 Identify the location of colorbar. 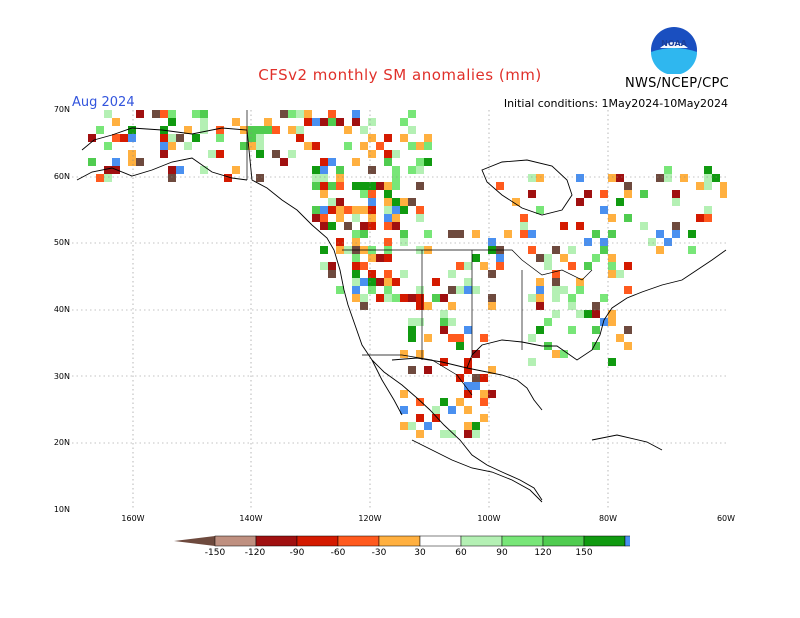
(402, 541).